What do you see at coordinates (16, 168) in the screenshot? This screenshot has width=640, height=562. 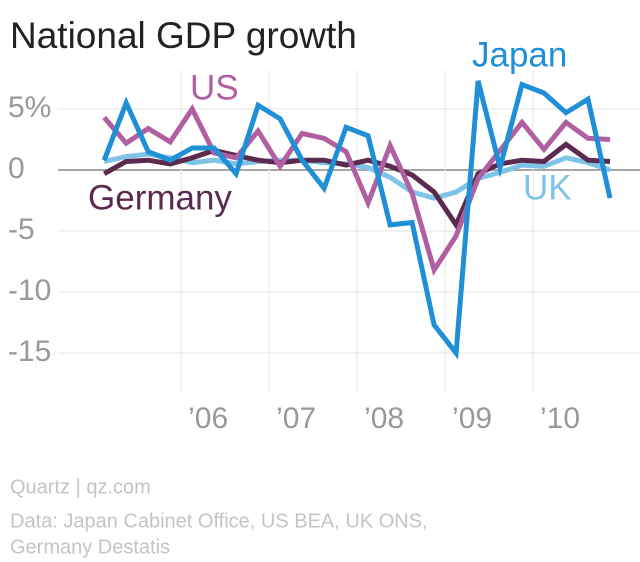 I see `y-tick-label: 0` at bounding box center [16, 168].